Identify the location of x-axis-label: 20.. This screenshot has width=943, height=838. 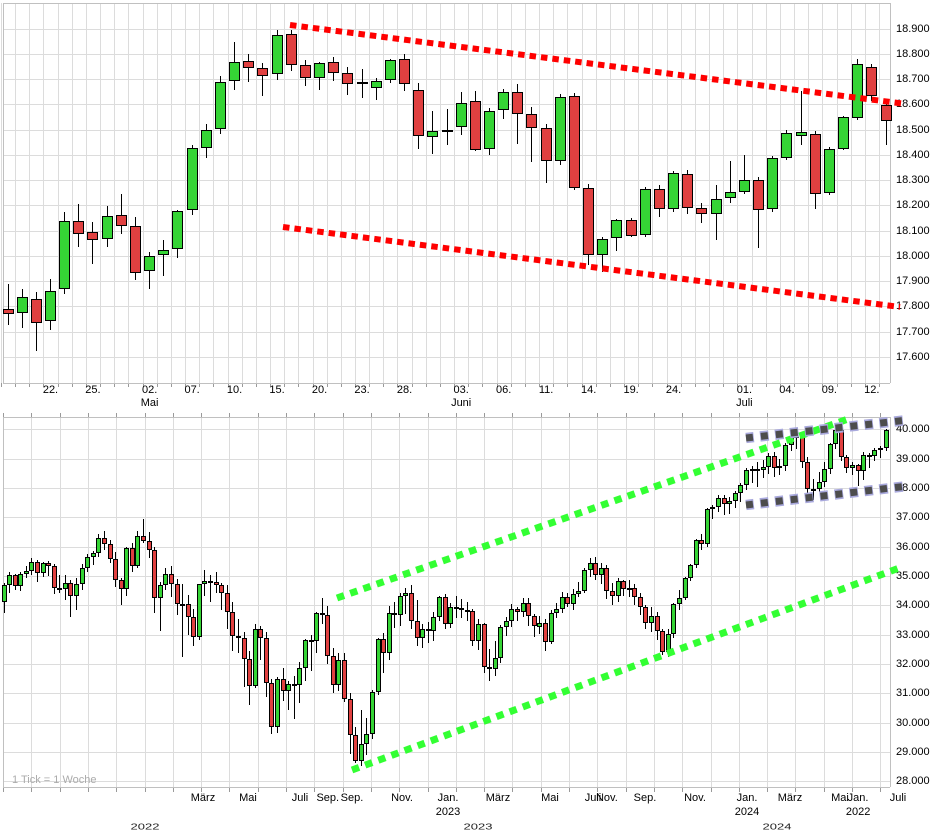
(319, 389).